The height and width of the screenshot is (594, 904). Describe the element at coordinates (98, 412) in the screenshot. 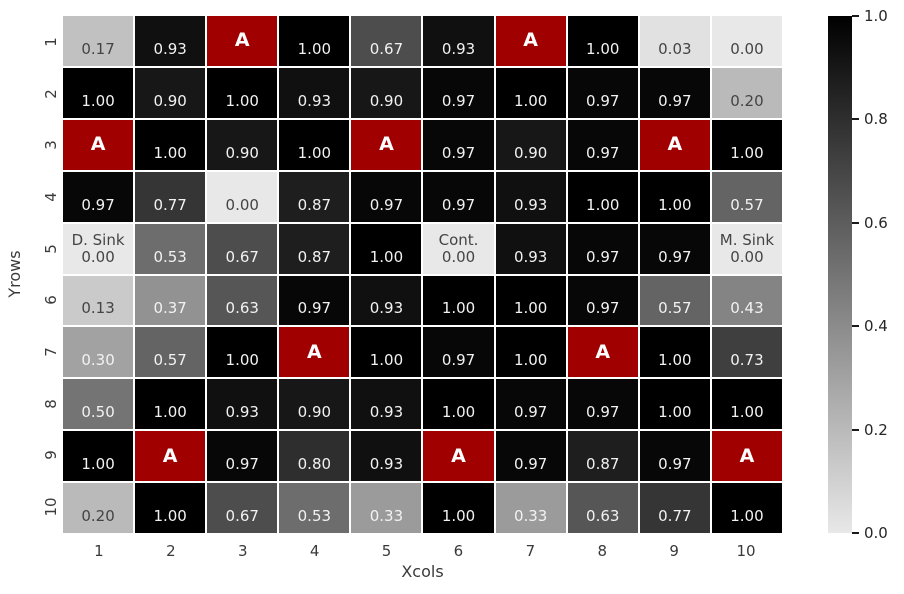

I see `cell-value: 0.50` at that location.